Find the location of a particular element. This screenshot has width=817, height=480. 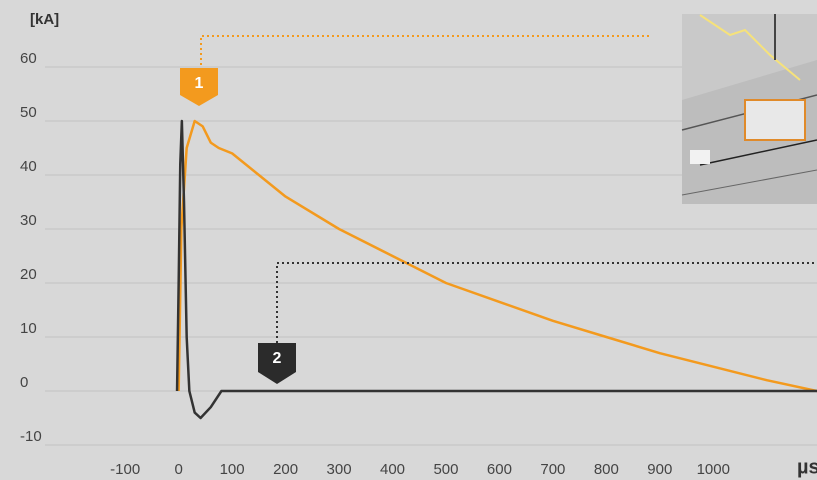

y-tick-label: 50 is located at coordinates (28, 112).